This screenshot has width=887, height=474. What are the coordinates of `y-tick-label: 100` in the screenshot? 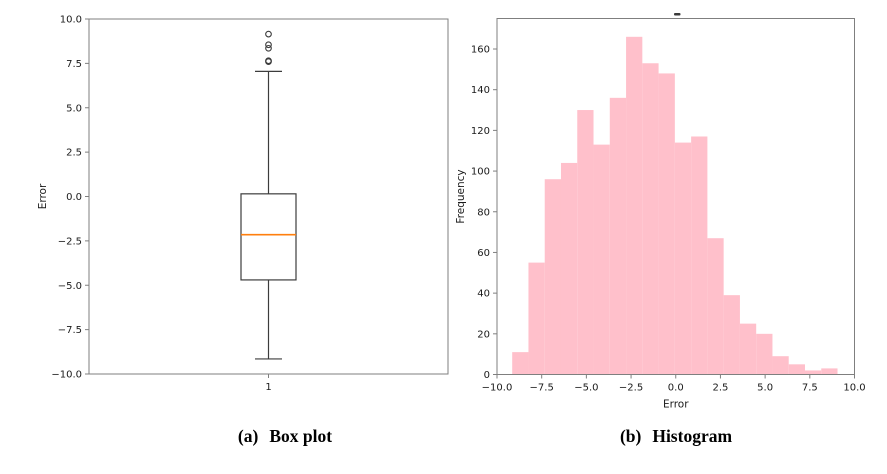 It's located at (480, 172).